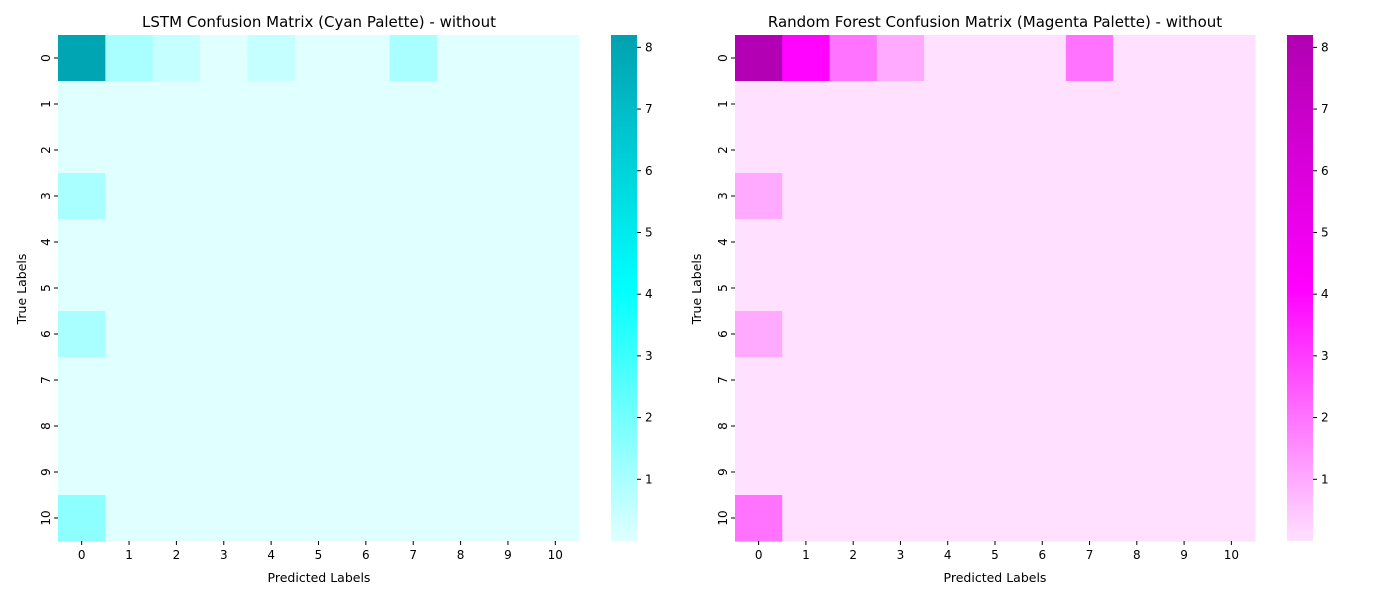 The width and height of the screenshot is (1400, 600). What do you see at coordinates (723, 150) in the screenshot?
I see `rf-y-tick-label: 2` at bounding box center [723, 150].